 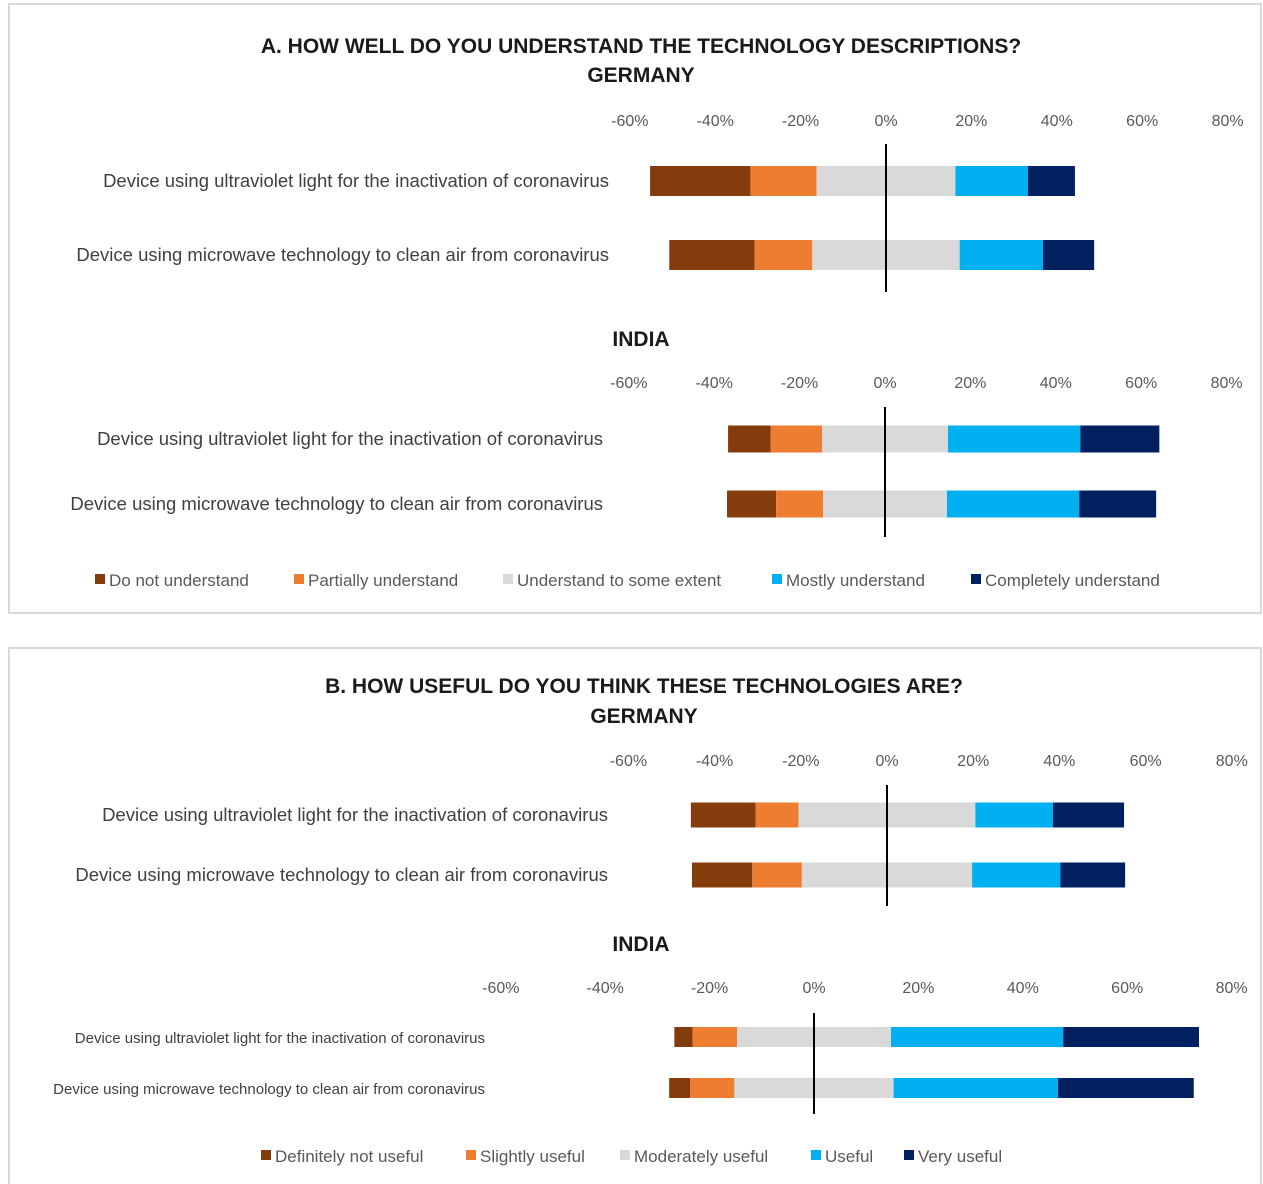 What do you see at coordinates (383, 580) in the screenshot?
I see `legend-label: Partially understand` at bounding box center [383, 580].